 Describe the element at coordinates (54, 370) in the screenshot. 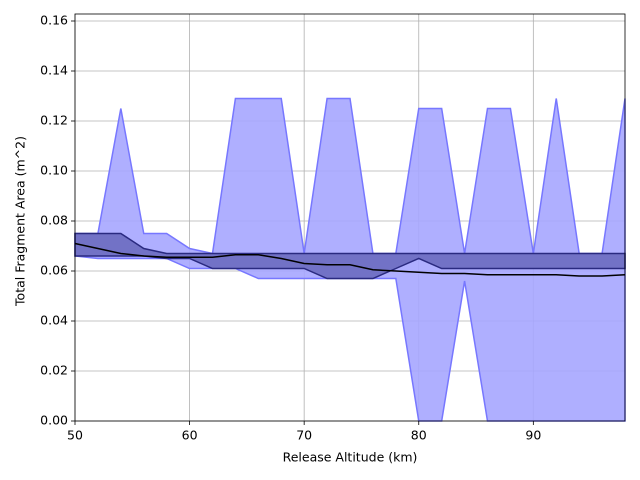

I see `y-tick-label: 0.02` at that location.